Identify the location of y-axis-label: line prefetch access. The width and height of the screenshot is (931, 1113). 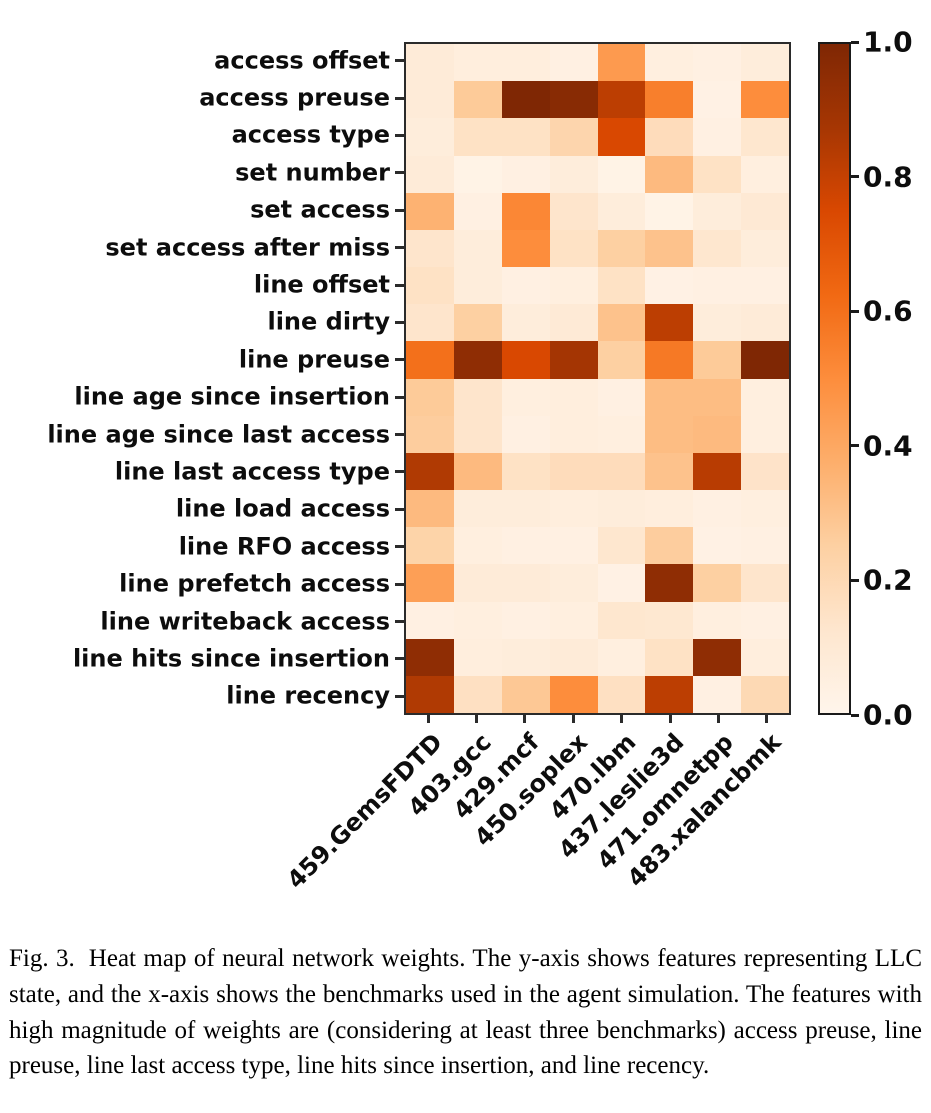
(254, 583).